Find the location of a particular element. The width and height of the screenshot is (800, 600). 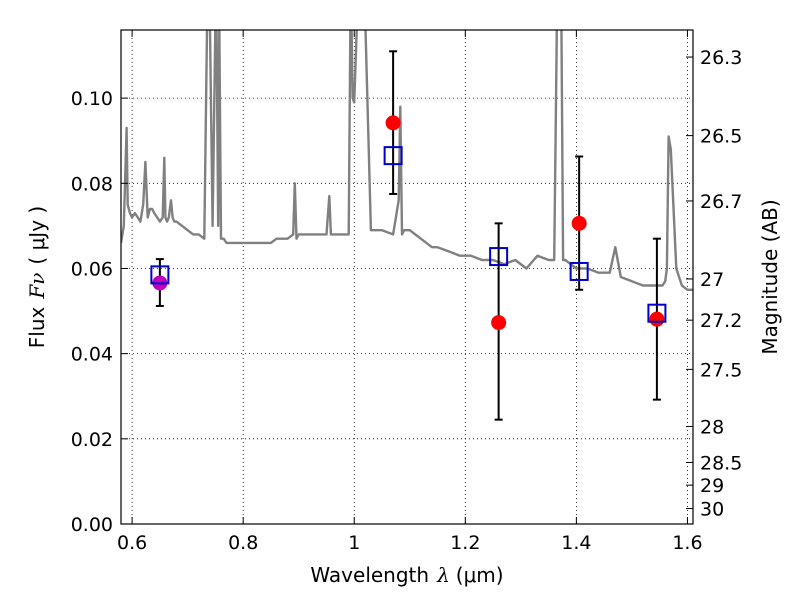

y-tick-label: 0.00 is located at coordinates (92, 525).